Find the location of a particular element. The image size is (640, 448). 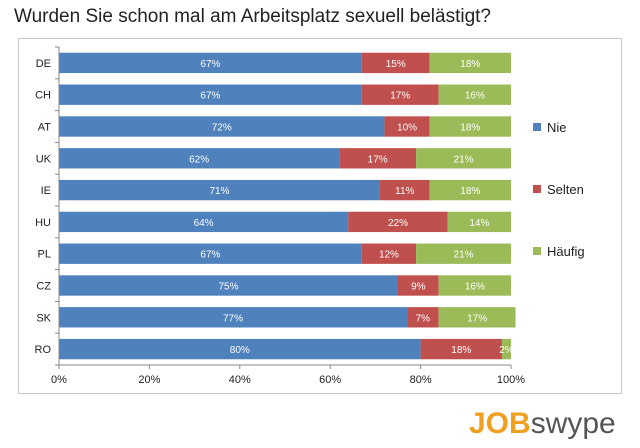

category-label-ro: RO is located at coordinates (43, 350).